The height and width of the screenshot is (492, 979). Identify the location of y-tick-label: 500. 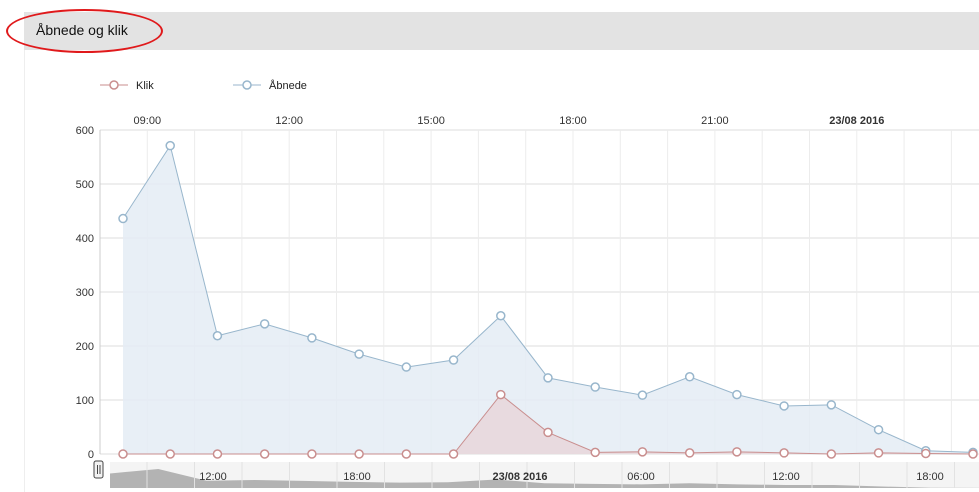
(85, 185).